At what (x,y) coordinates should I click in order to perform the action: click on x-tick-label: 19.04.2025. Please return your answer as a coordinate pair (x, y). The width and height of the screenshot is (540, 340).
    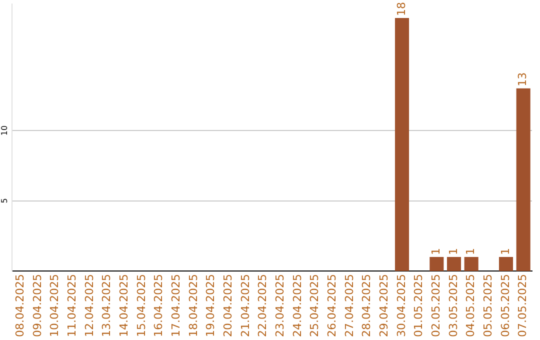
    Looking at the image, I should click on (211, 306).